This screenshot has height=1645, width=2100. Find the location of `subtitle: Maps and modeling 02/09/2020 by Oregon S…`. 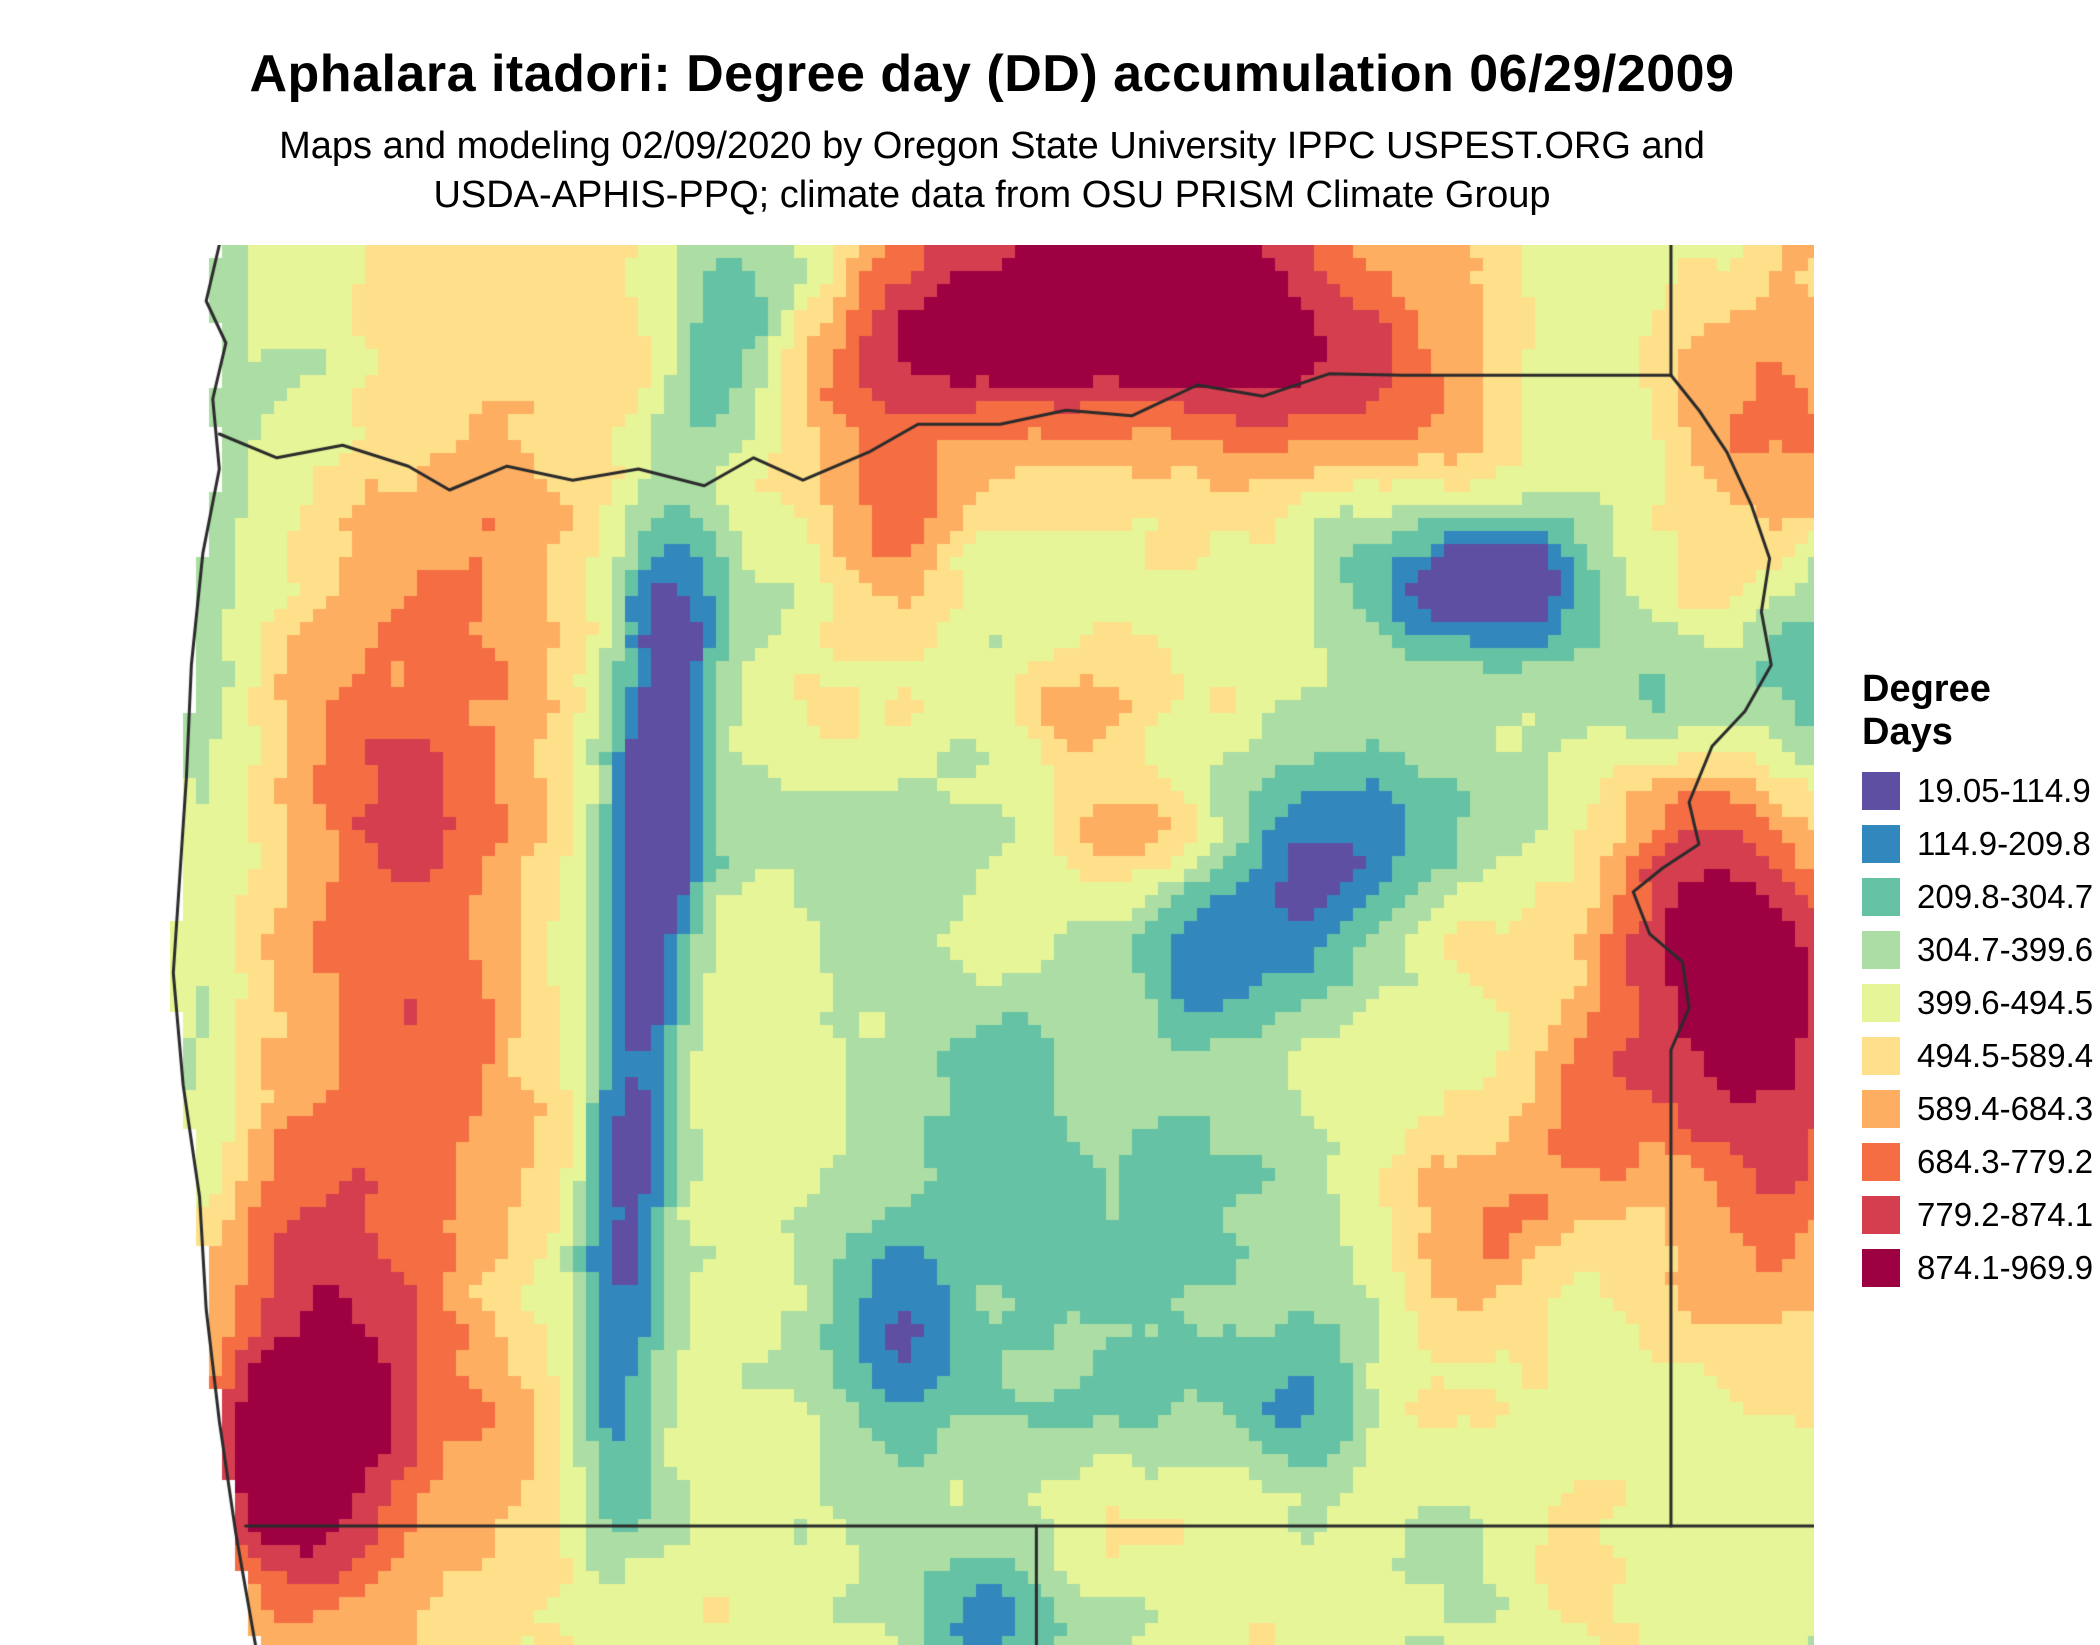

subtitle: Maps and modeling 02/09/2020 by Oregon S… is located at coordinates (992, 170).